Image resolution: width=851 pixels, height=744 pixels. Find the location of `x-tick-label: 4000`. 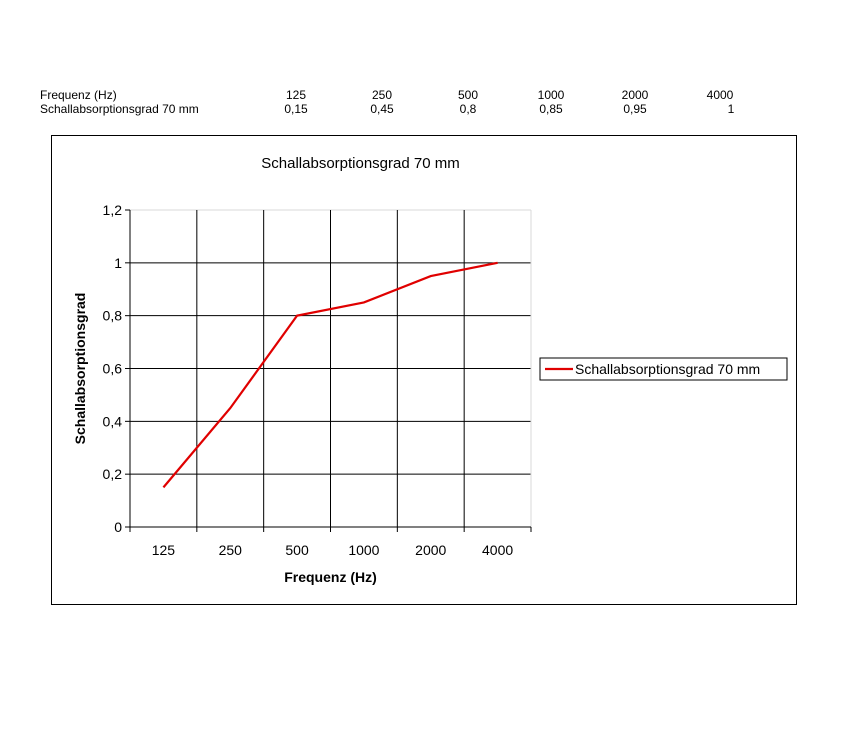

x-tick-label: 4000 is located at coordinates (497, 550).